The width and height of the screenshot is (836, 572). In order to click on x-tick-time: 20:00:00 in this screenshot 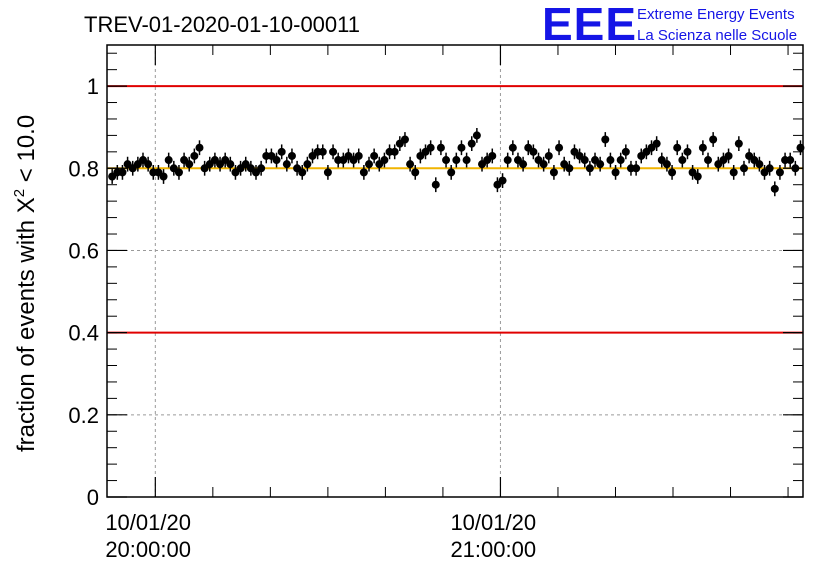, I will do `click(148, 549)`.